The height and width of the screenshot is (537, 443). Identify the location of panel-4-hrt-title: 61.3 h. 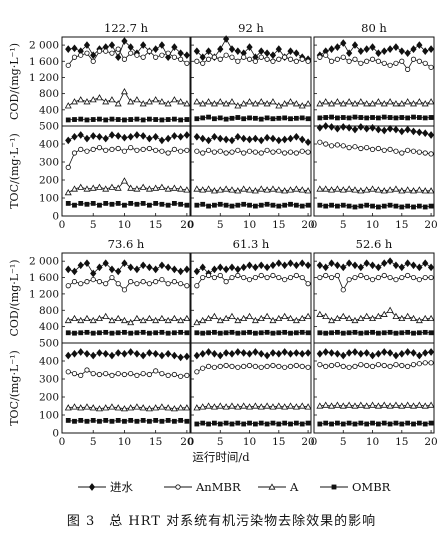
(251, 244).